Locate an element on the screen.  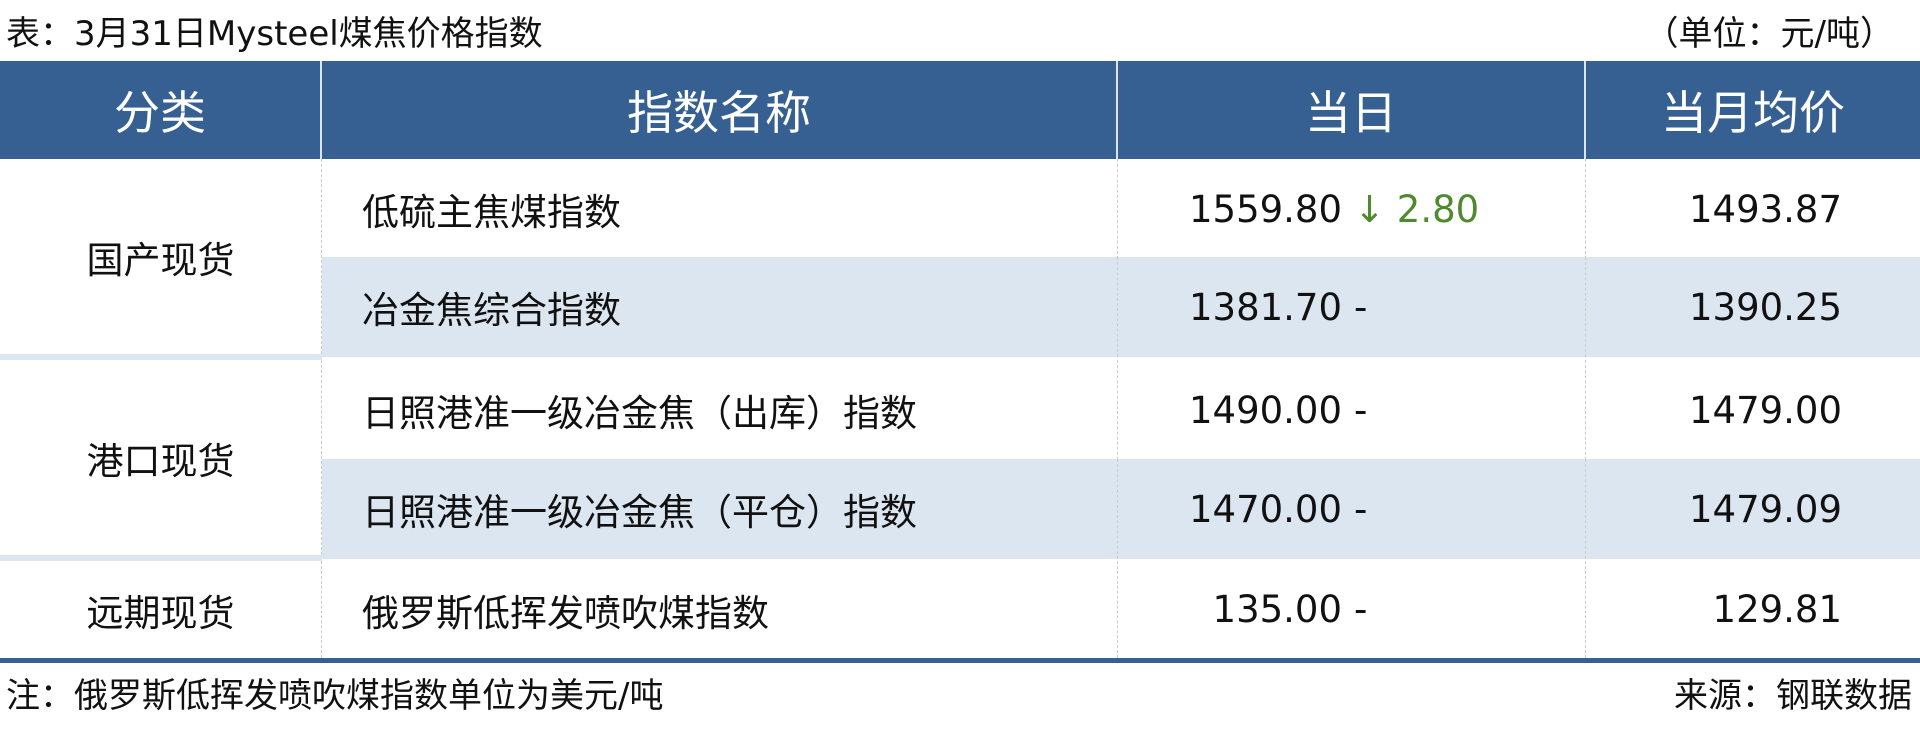
header-today: 当日 is located at coordinates (1352, 110).